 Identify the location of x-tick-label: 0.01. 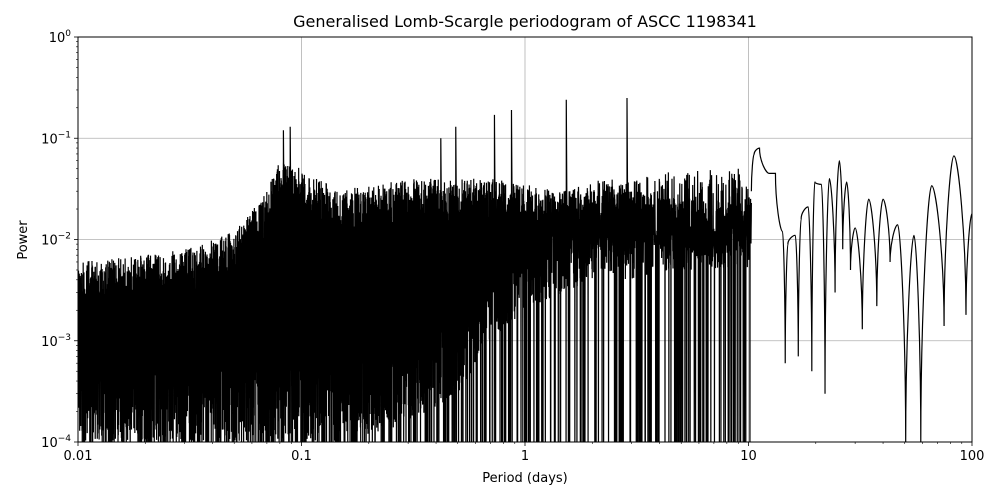
(78, 456).